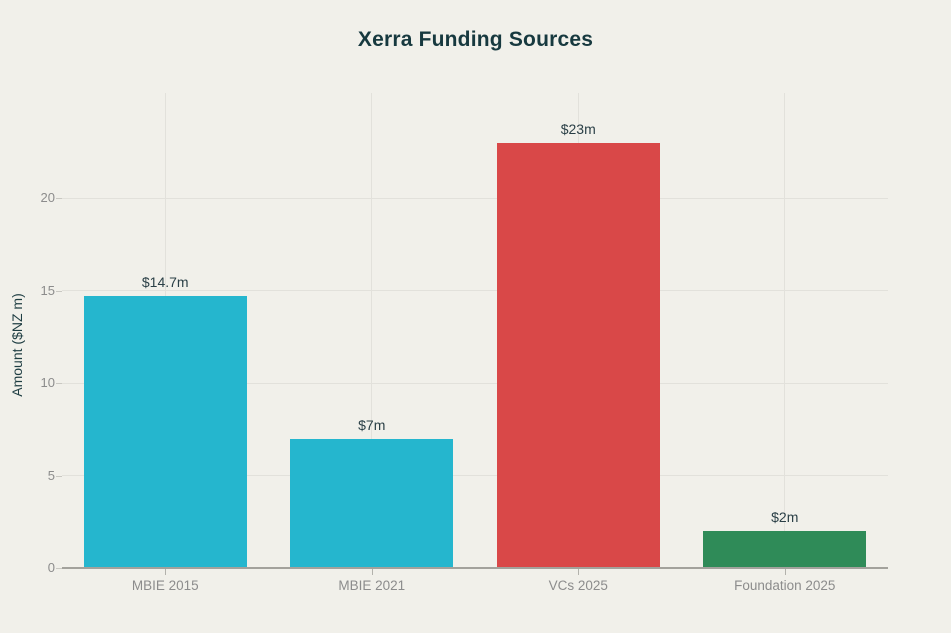 The image size is (951, 633). I want to click on bar-foundation-2025, so click(785, 549).